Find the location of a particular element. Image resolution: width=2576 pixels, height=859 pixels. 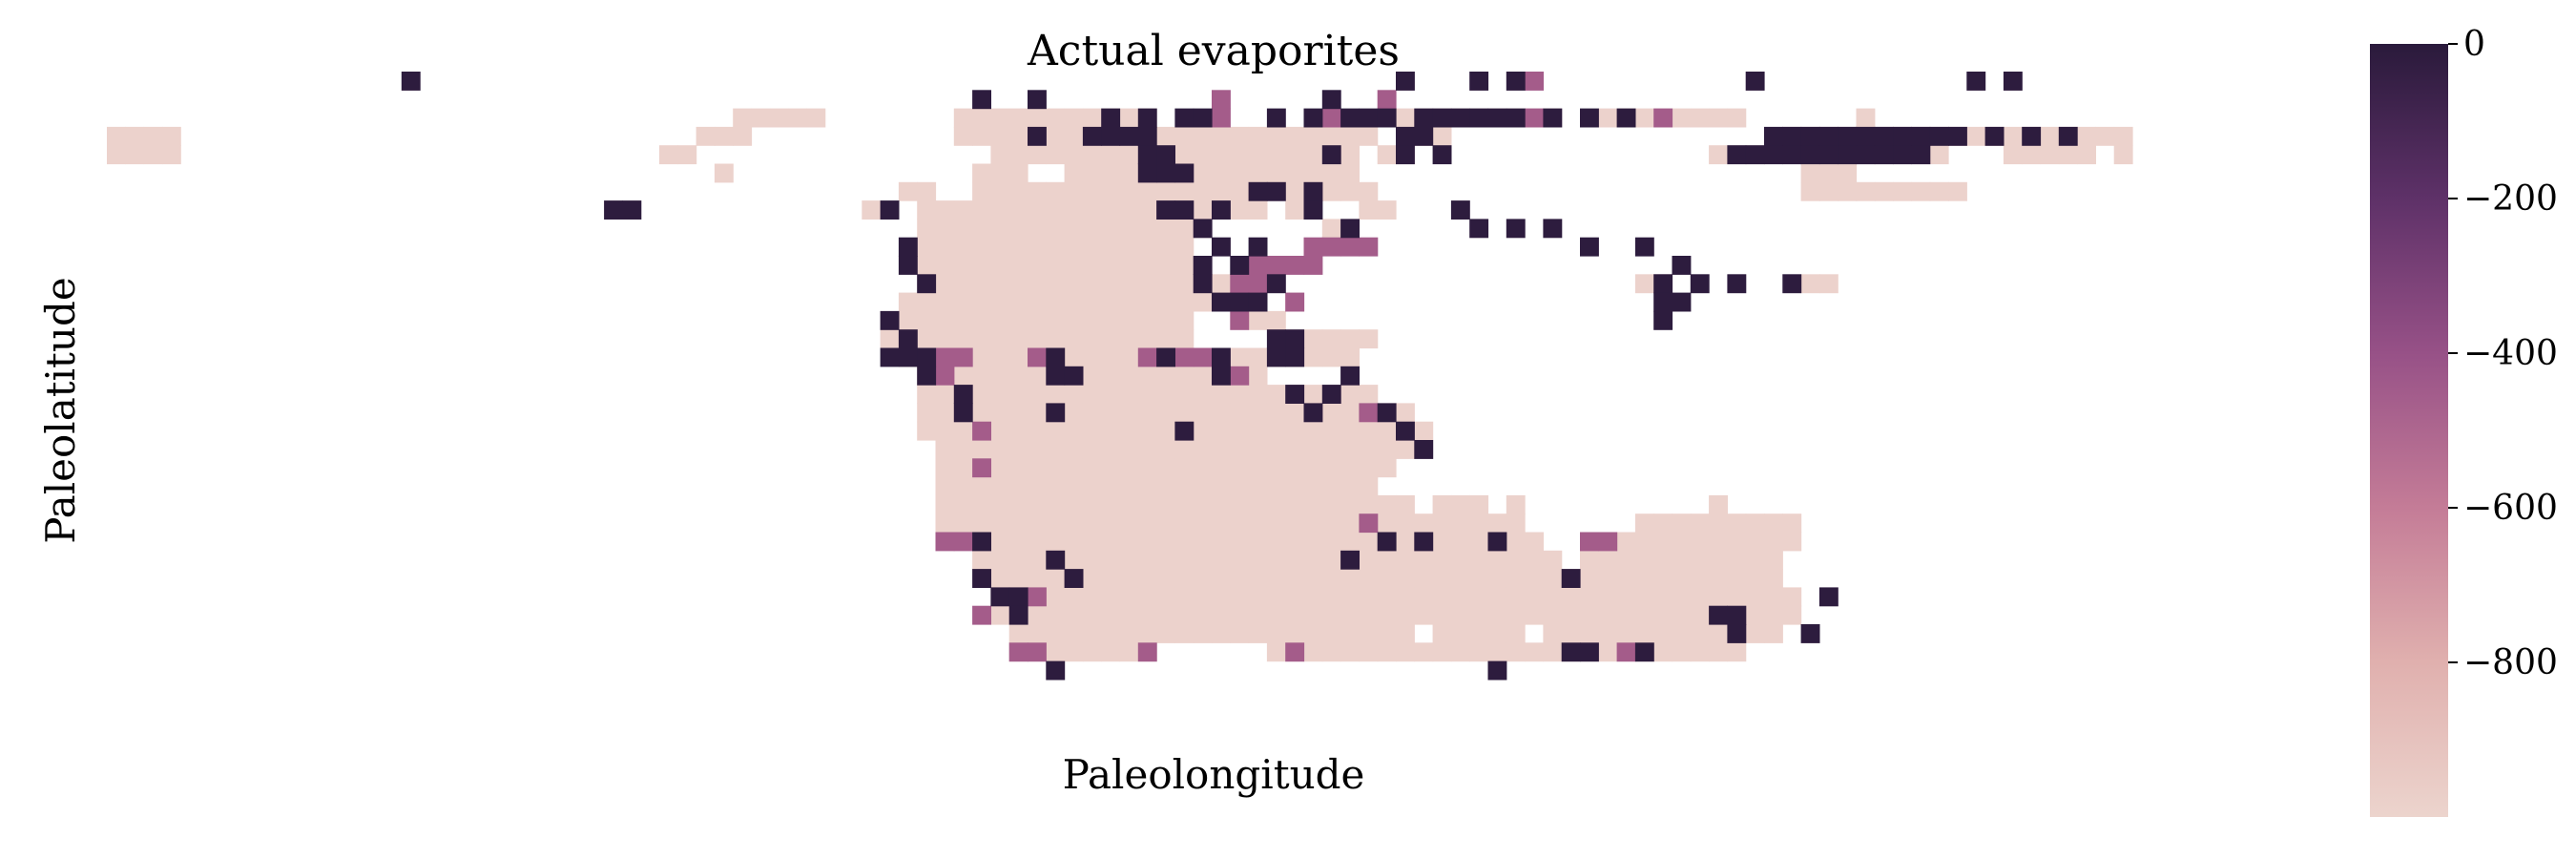

colorbar-tick-label: 0 is located at coordinates (2474, 44).